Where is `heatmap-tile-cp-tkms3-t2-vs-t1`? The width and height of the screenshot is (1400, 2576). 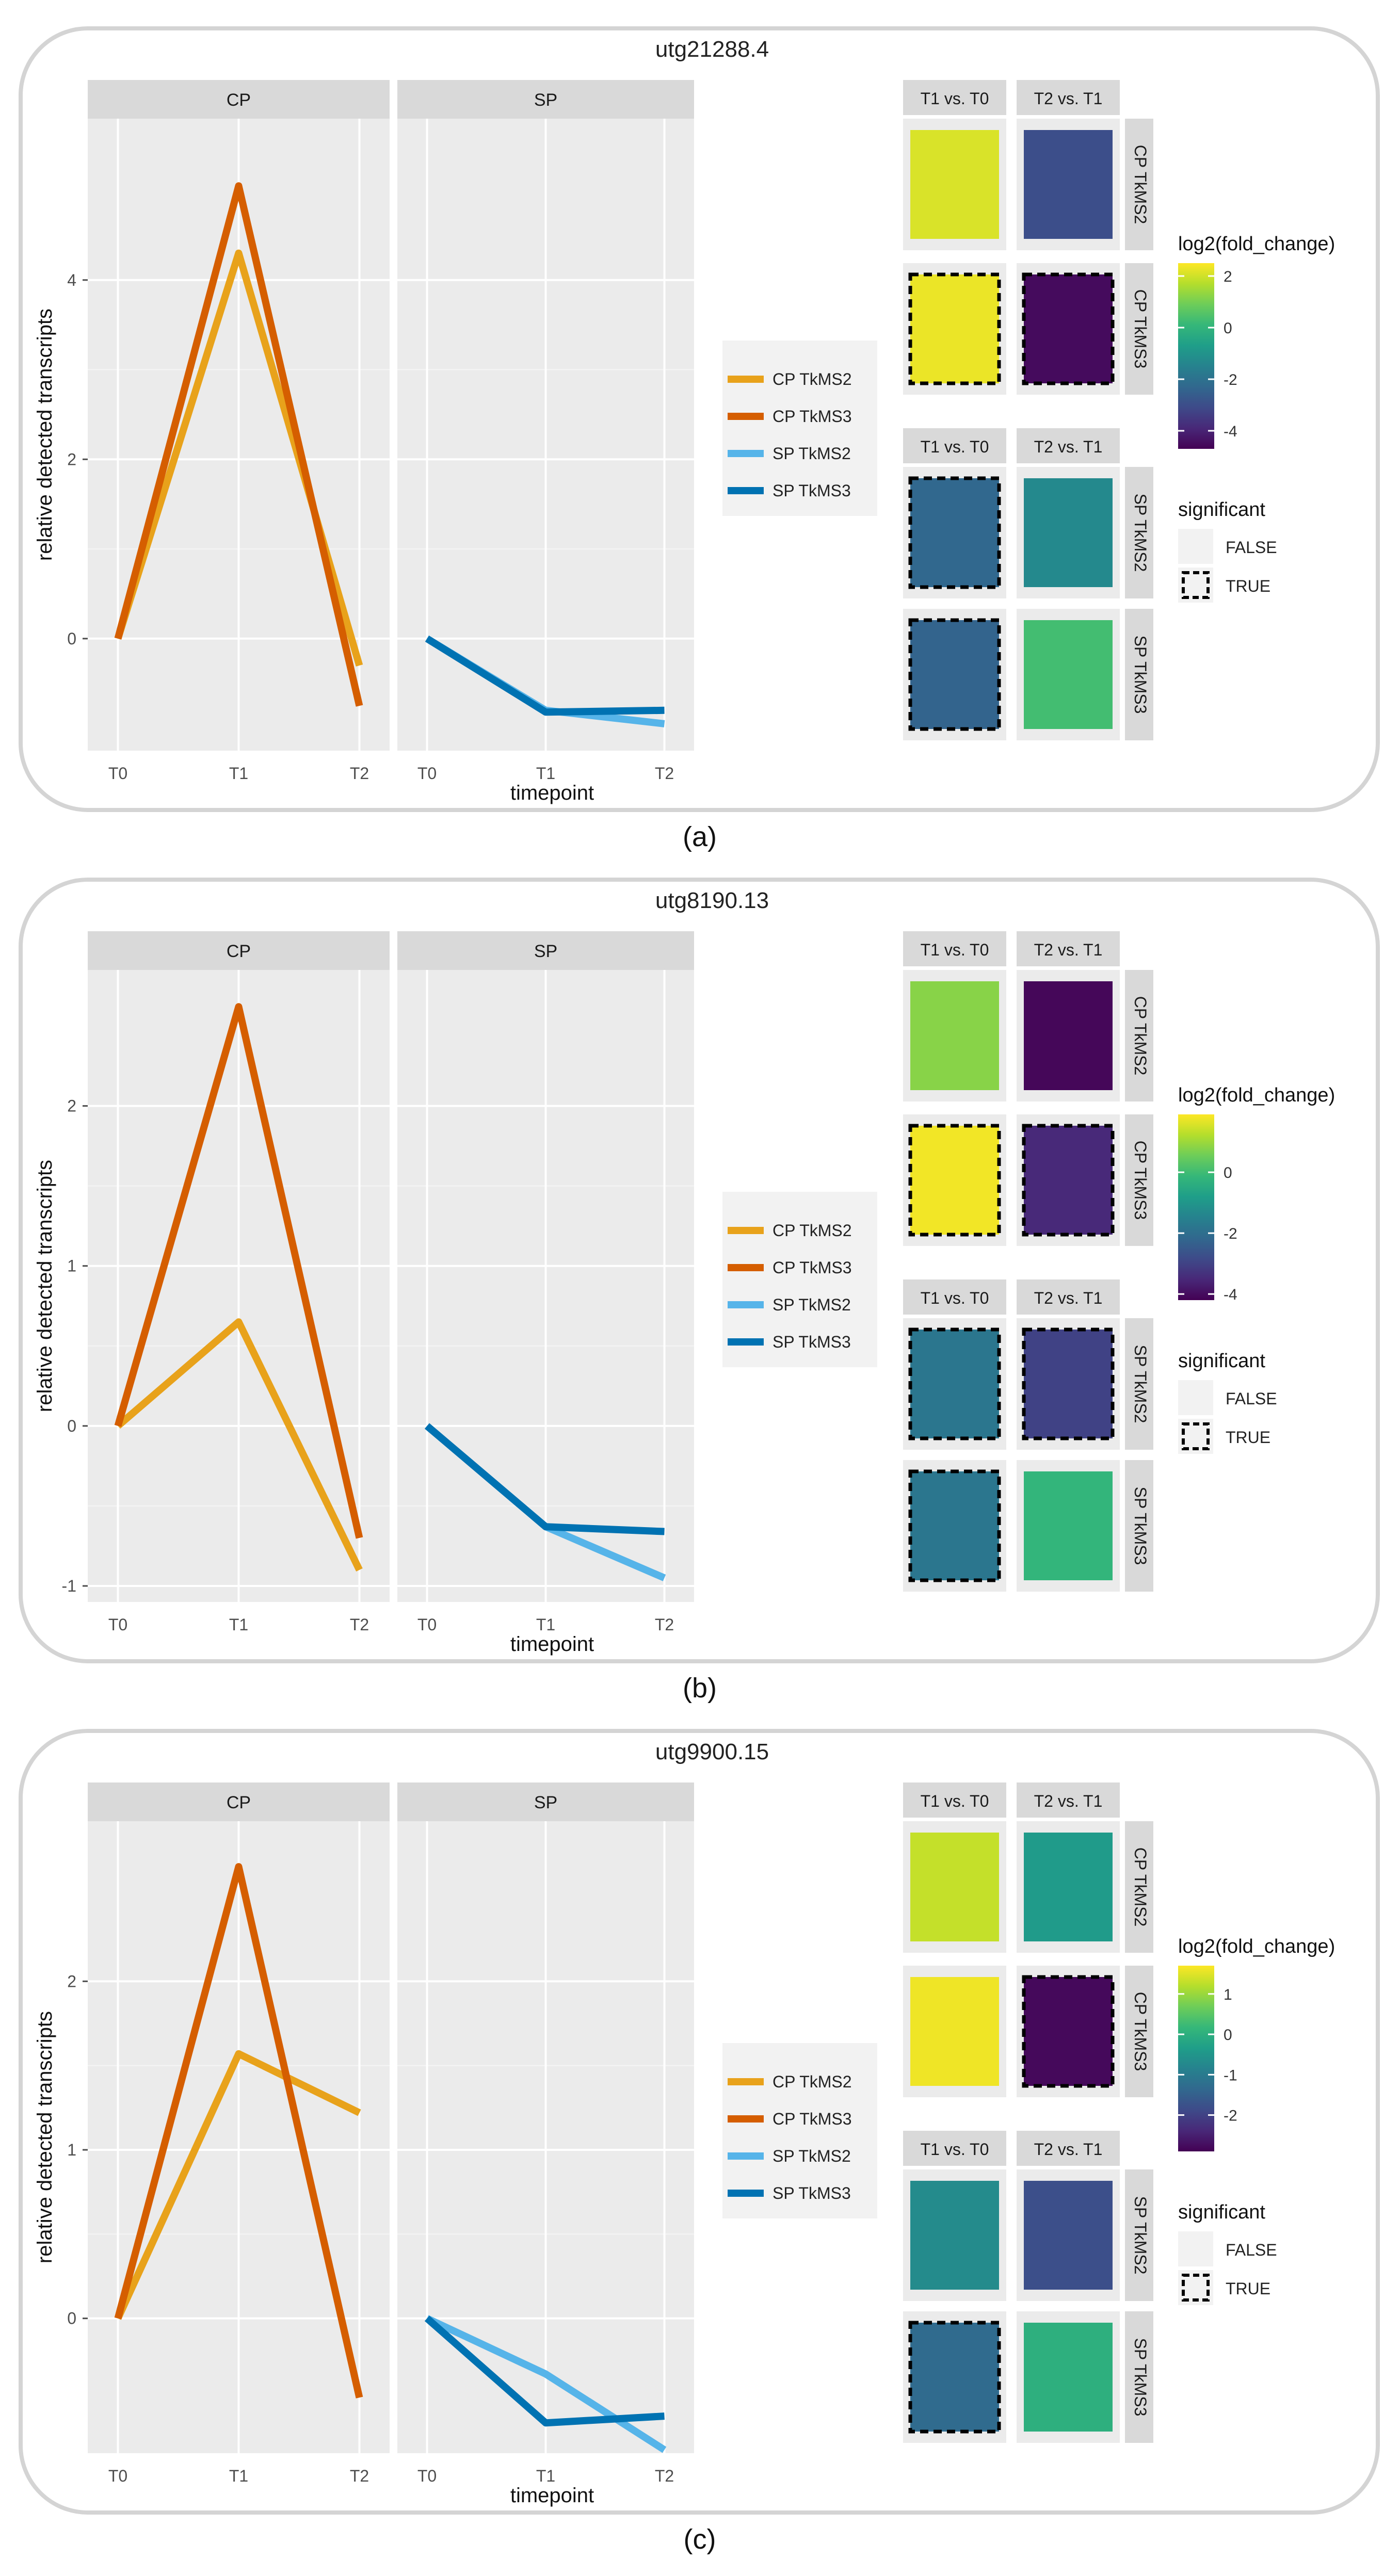 heatmap-tile-cp-tkms3-t2-vs-t1 is located at coordinates (1069, 1180).